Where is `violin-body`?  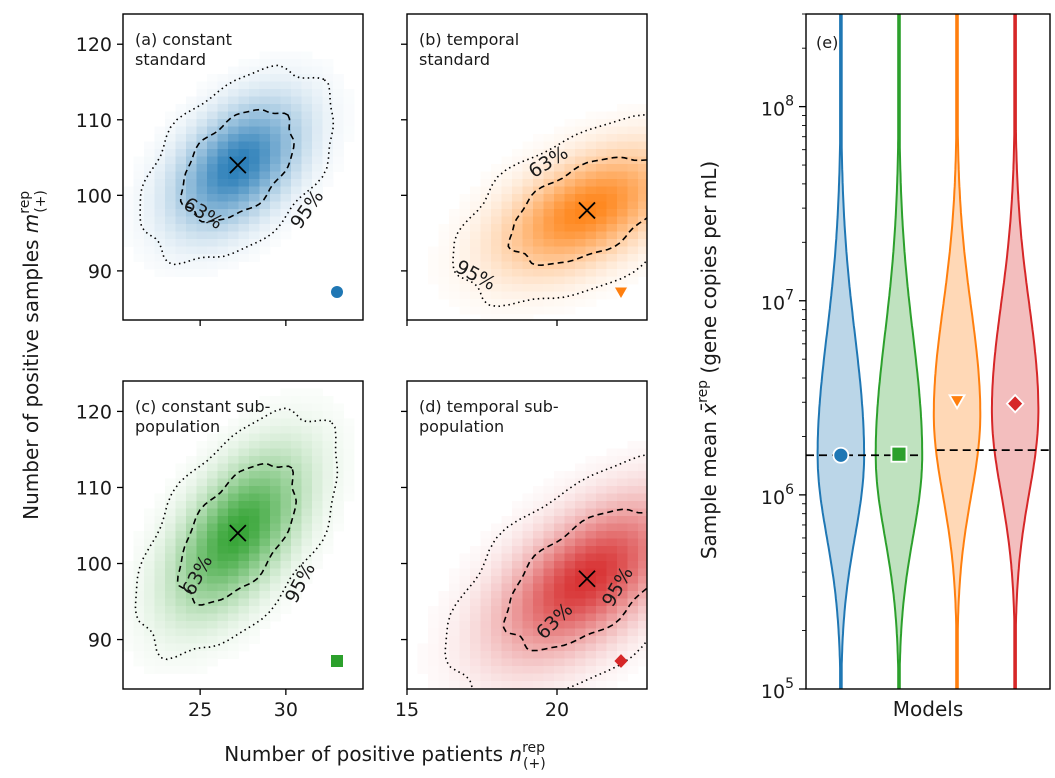
violin-body is located at coordinates (899, 351).